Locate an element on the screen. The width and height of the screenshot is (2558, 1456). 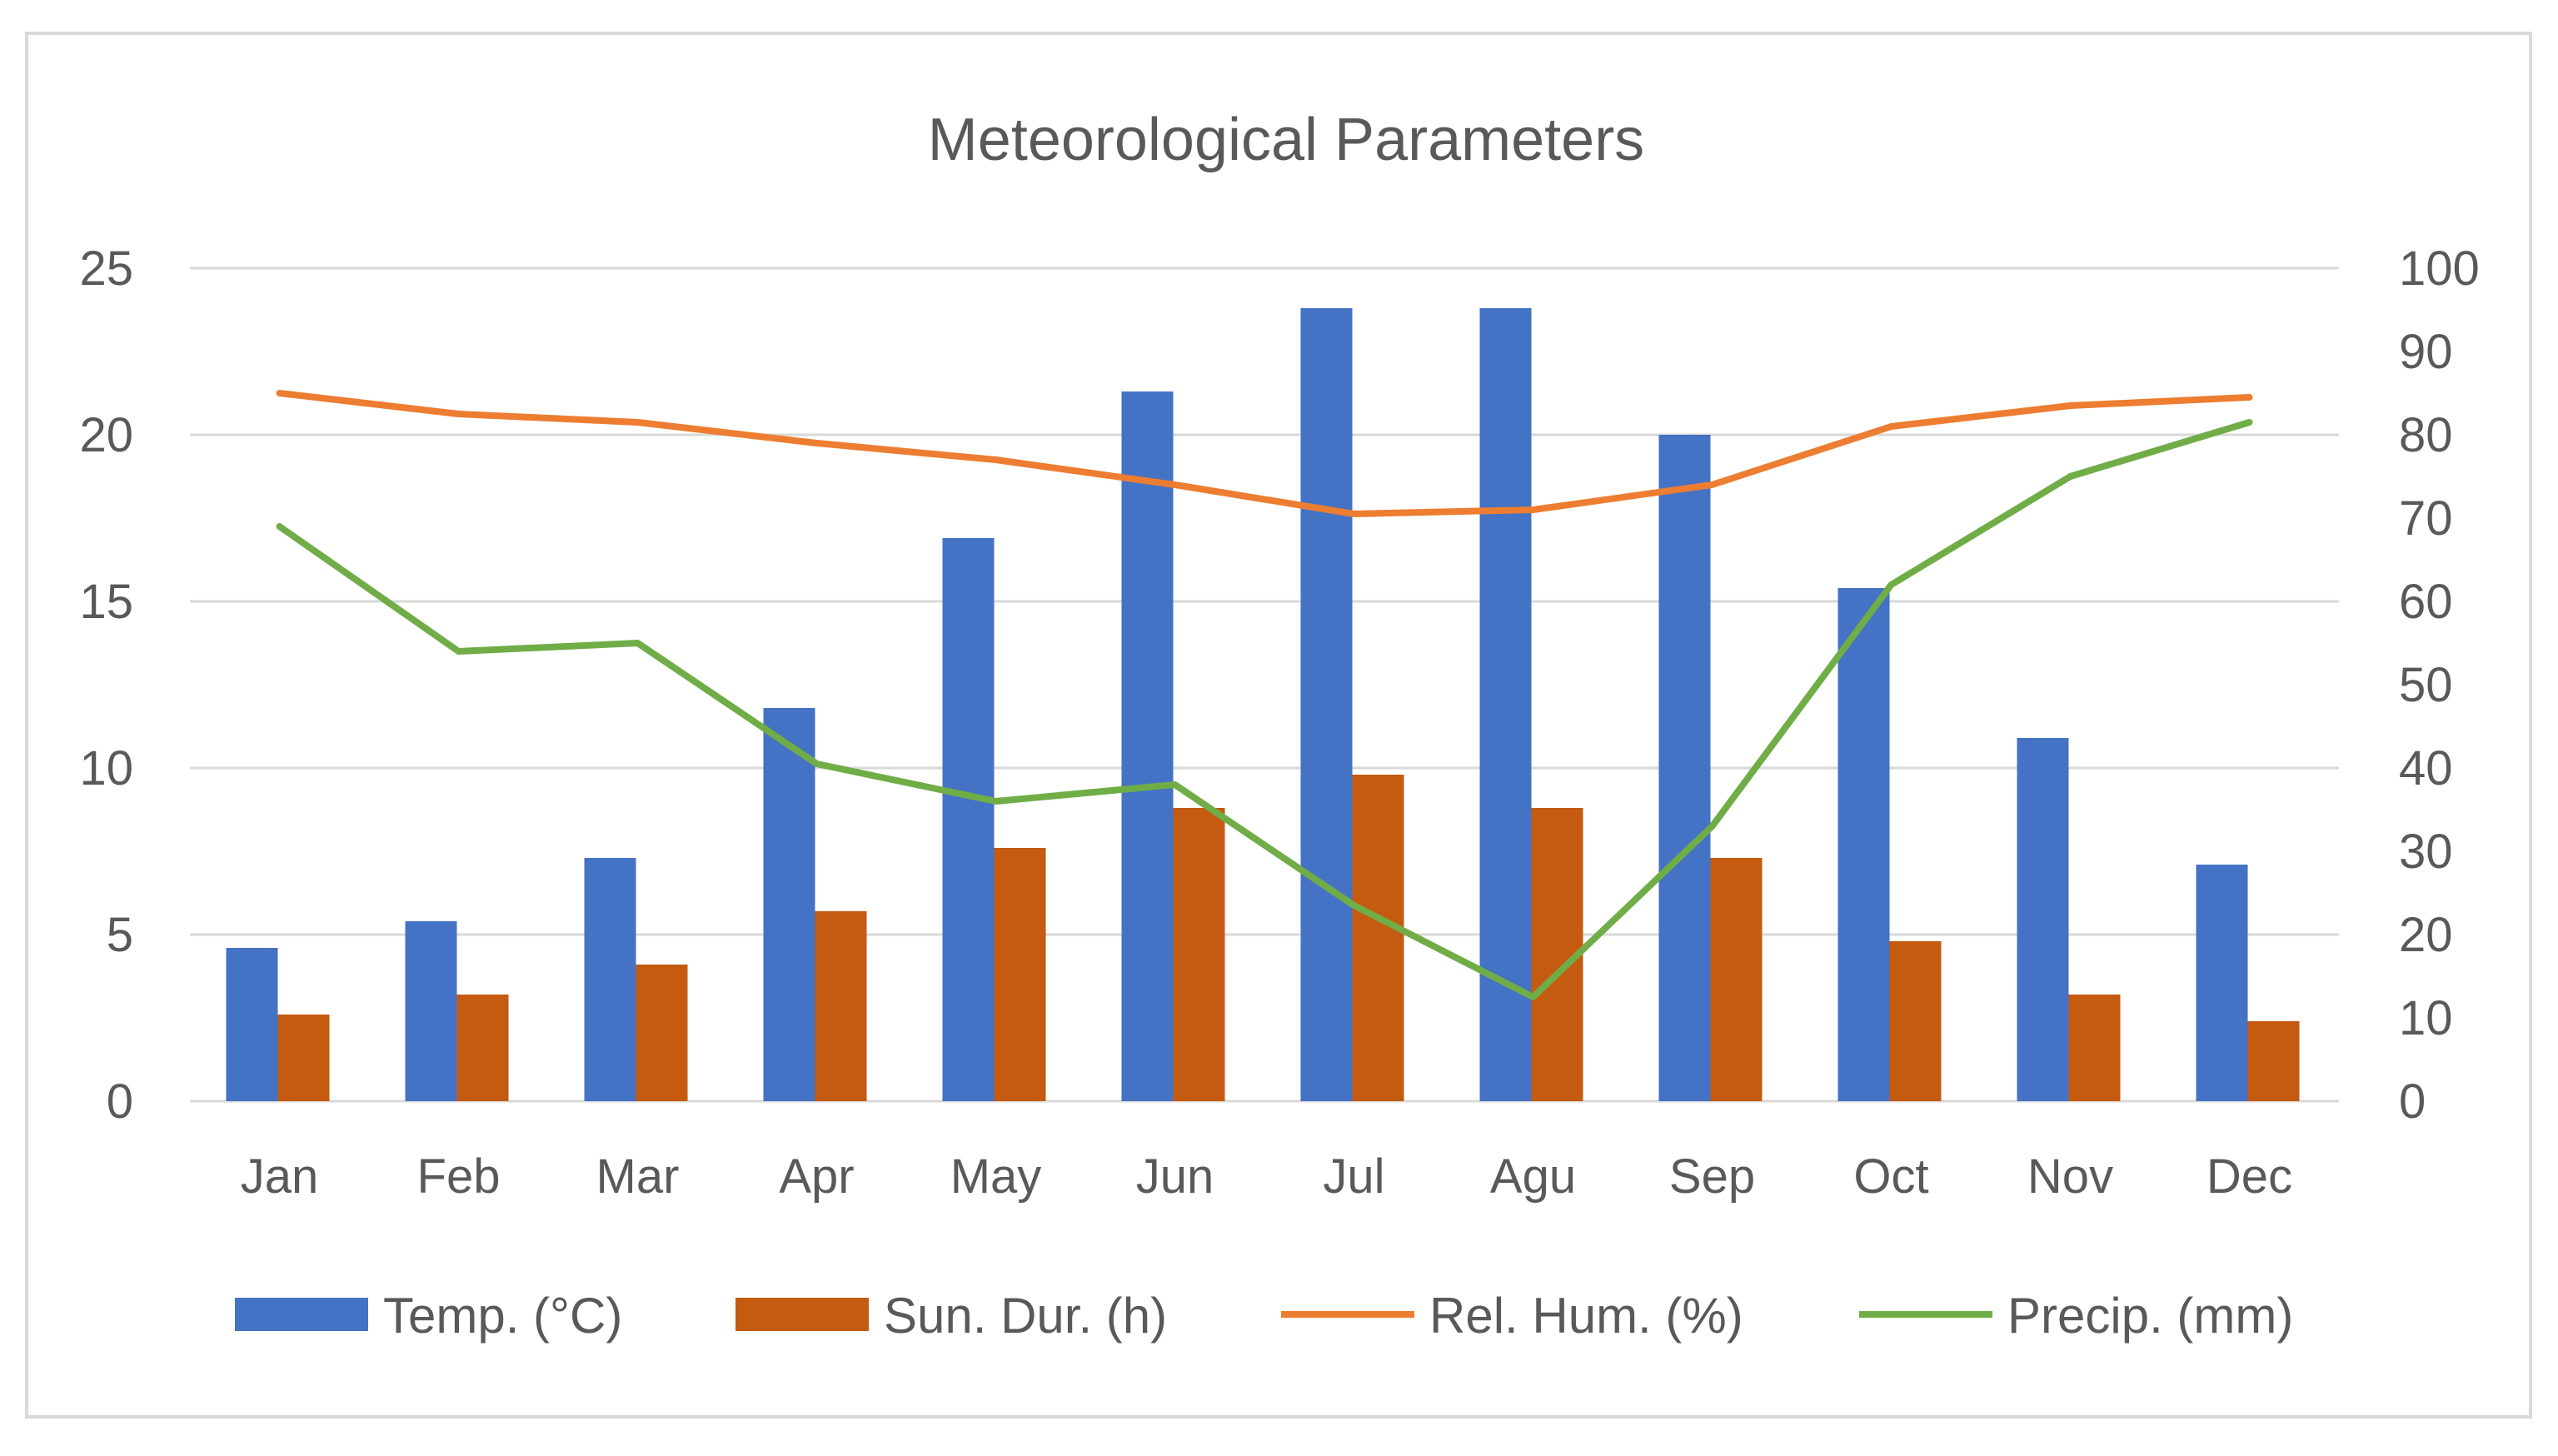
x-axis-tick-label: Jan is located at coordinates (280, 1176).